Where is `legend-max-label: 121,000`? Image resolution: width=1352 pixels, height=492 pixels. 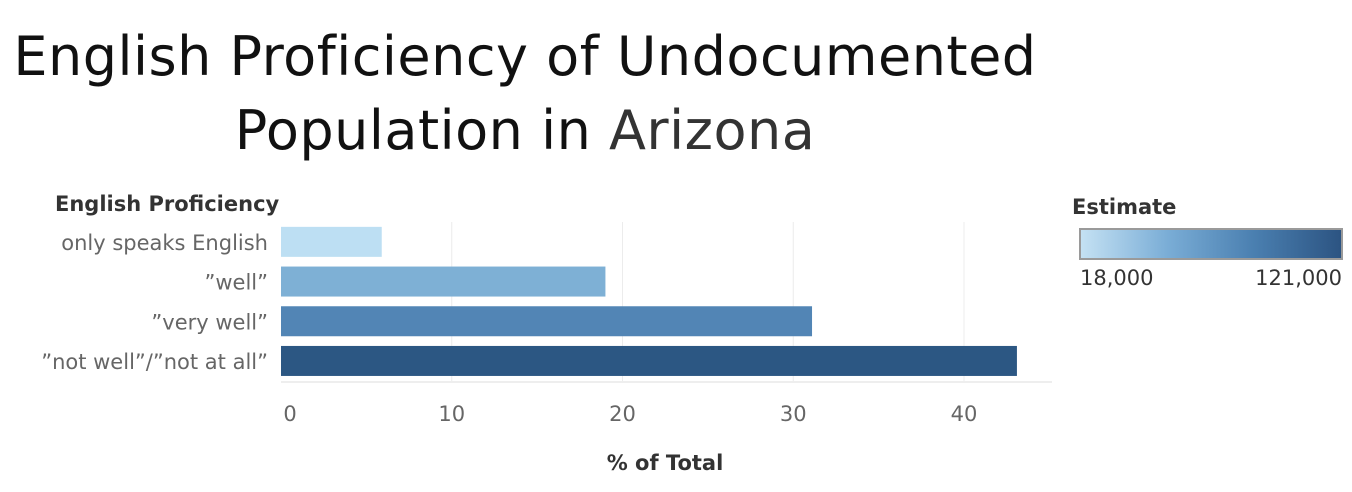
legend-max-label: 121,000 is located at coordinates (1298, 278).